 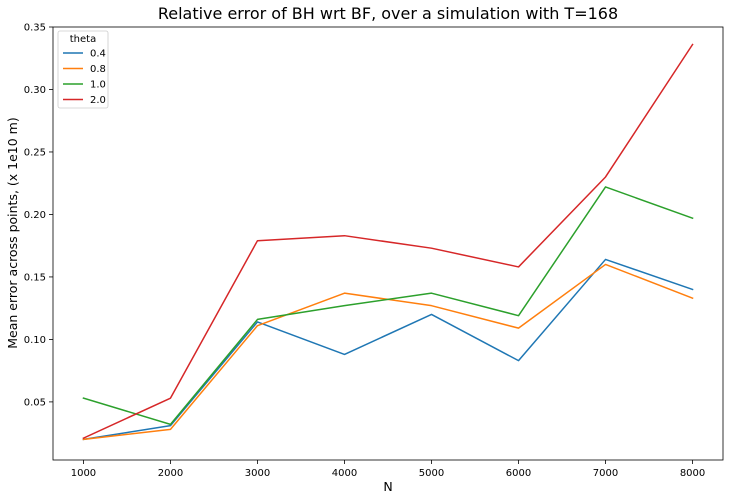 What do you see at coordinates (35, 90) in the screenshot?
I see `y-tick-label: 0.30` at bounding box center [35, 90].